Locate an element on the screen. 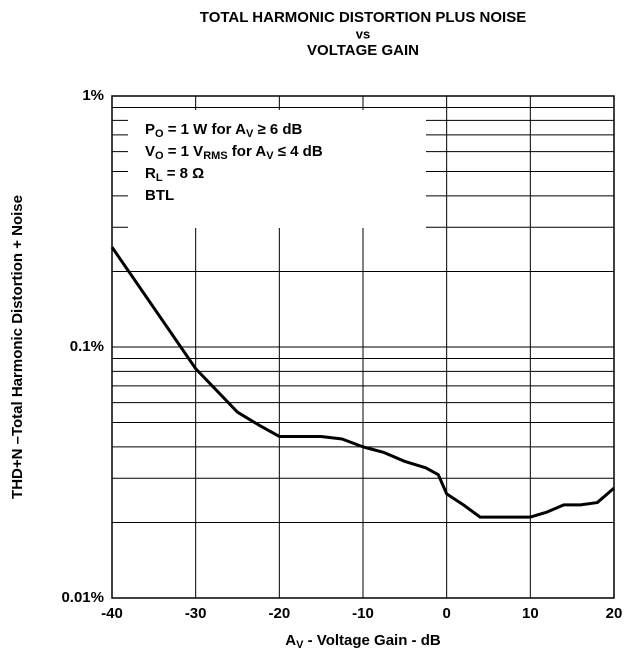  annotation-part: = 1 V is located at coordinates (184, 151).